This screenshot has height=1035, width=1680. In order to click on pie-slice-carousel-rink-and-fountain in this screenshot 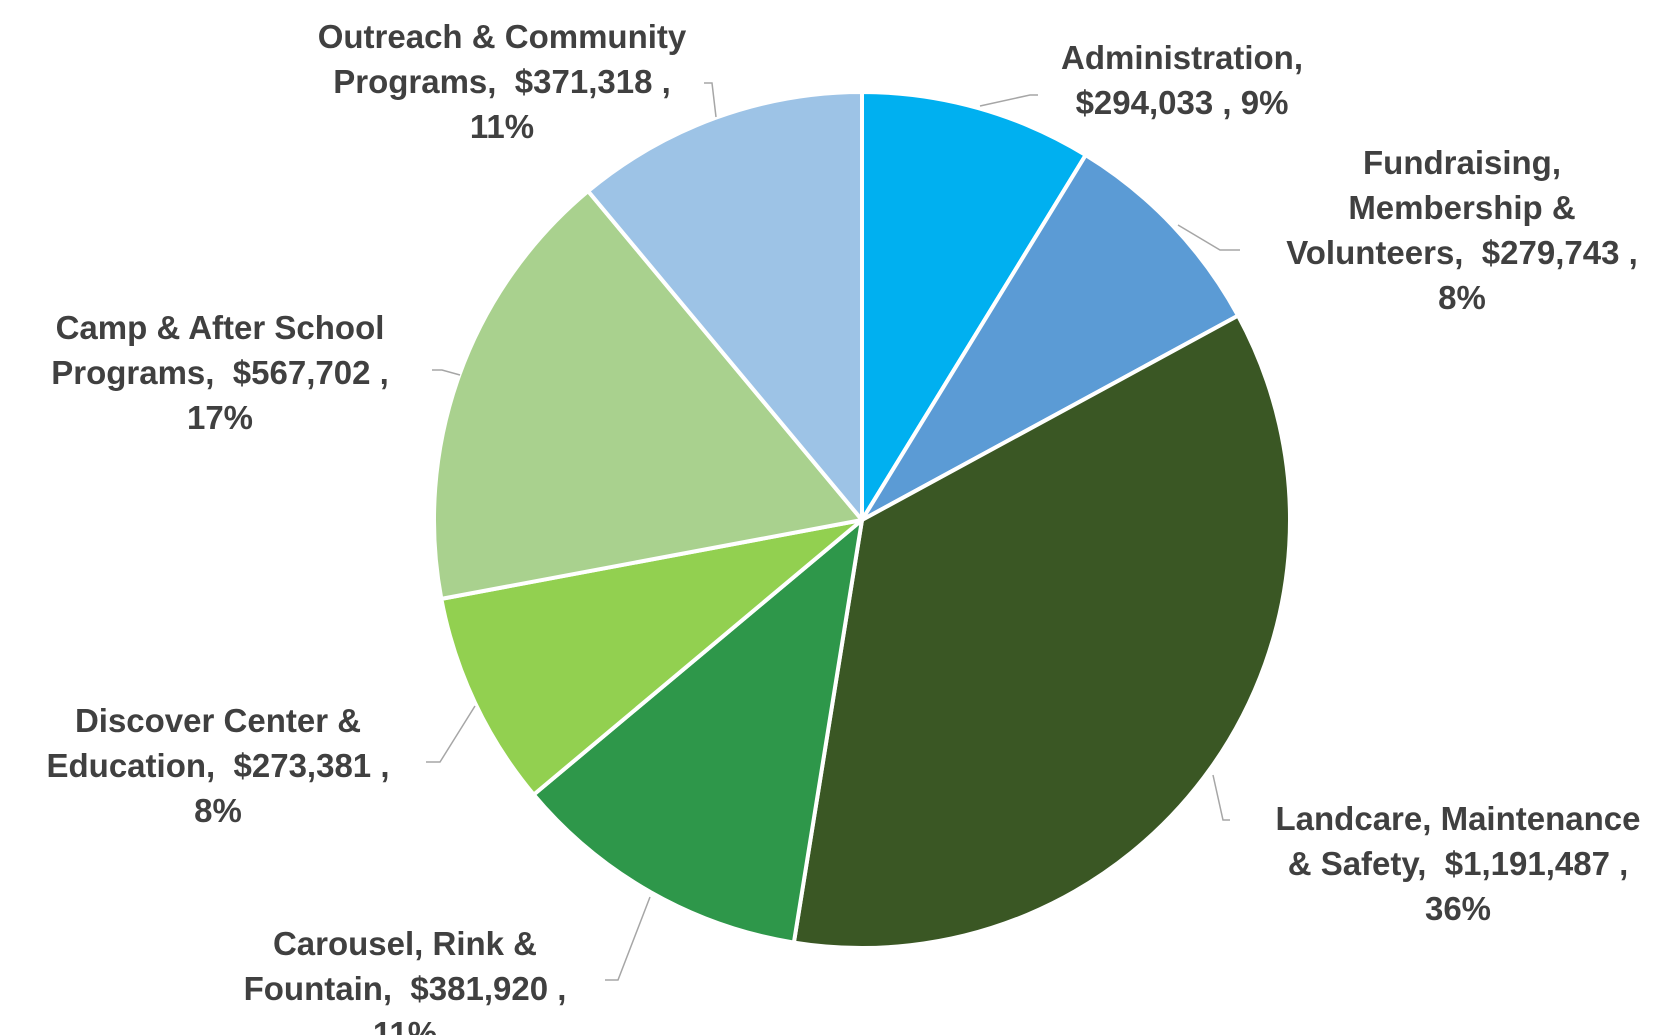, I will do `click(697, 731)`.